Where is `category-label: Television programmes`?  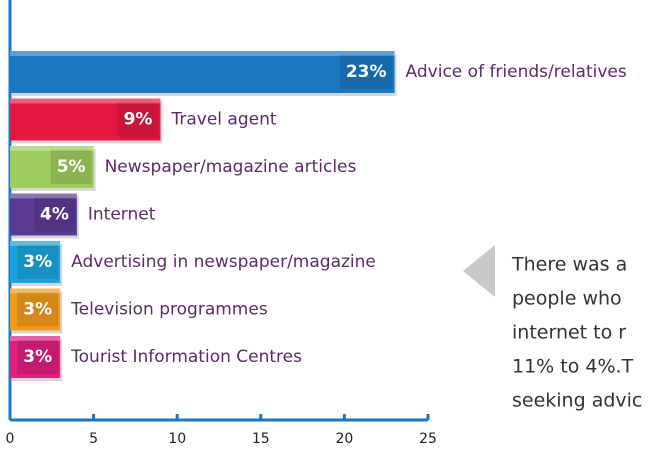
category-label: Television programmes is located at coordinates (169, 310).